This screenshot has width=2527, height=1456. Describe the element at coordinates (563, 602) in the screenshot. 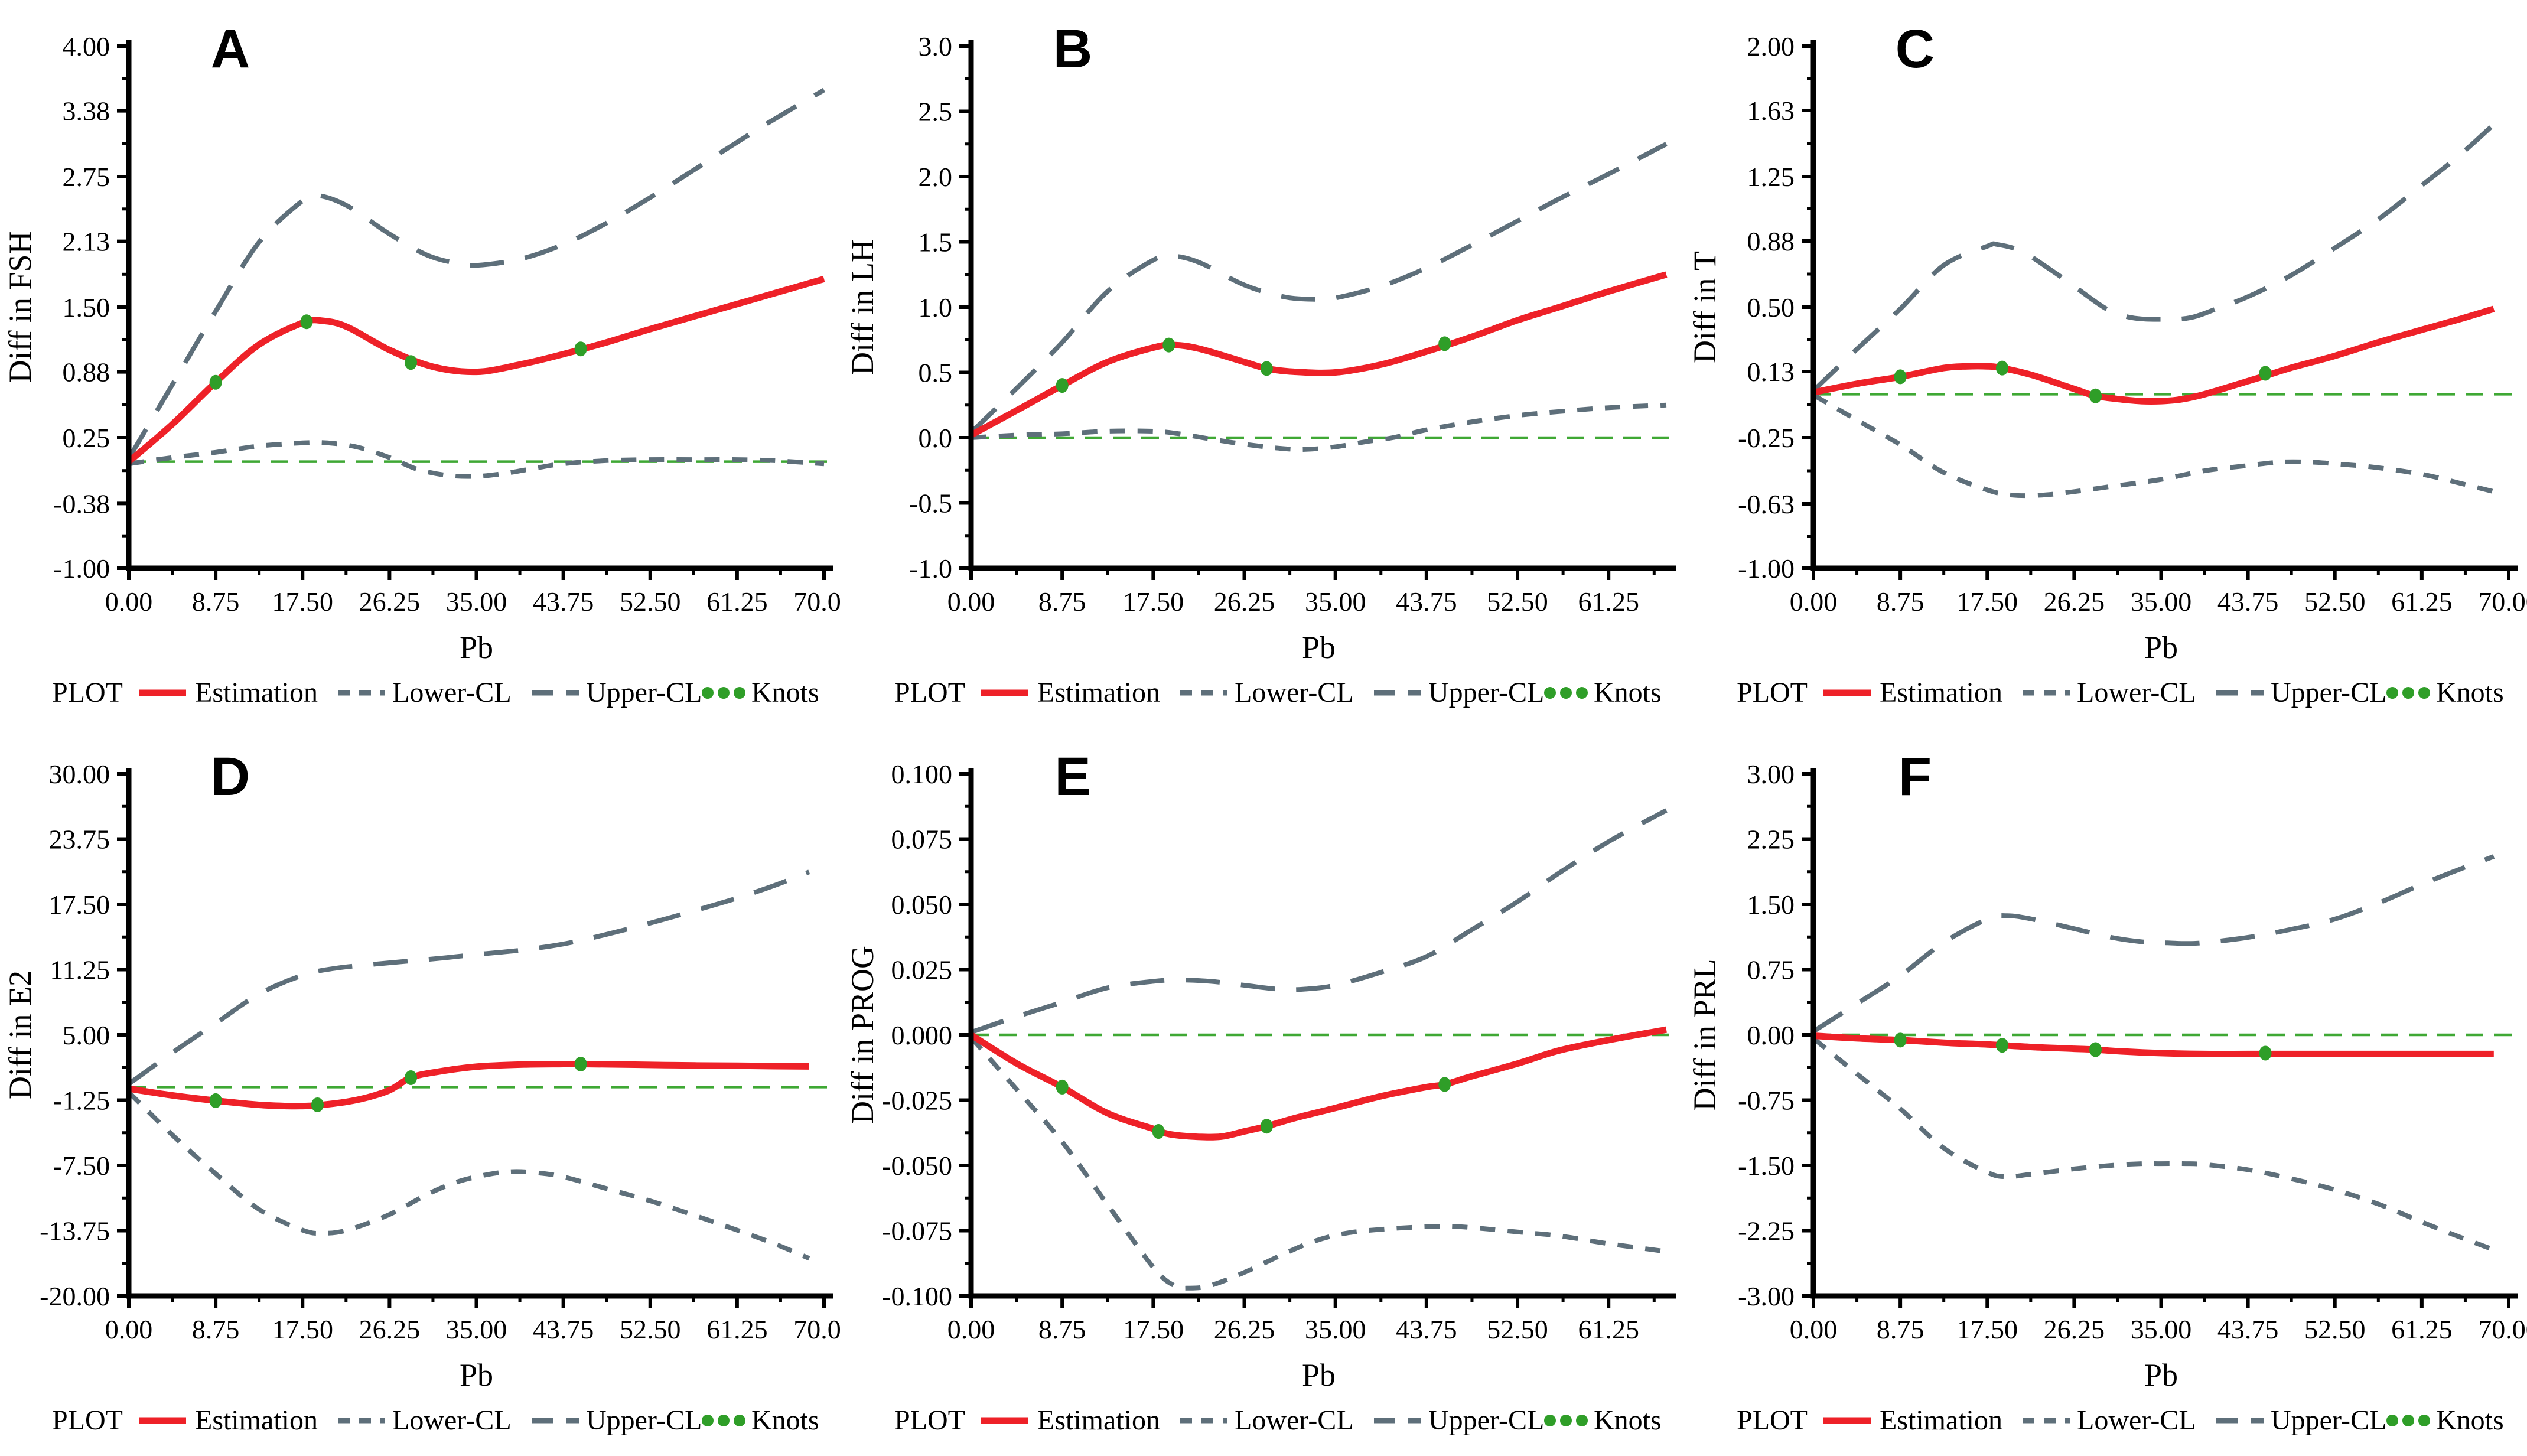

I see `x-tick-label: 43.75` at that location.